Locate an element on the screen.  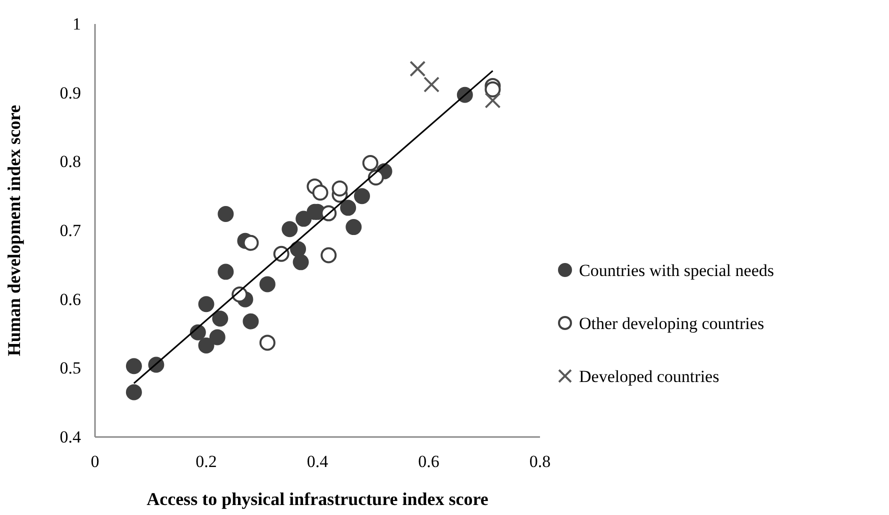
x-tick-label: 0.4 is located at coordinates (317, 462).